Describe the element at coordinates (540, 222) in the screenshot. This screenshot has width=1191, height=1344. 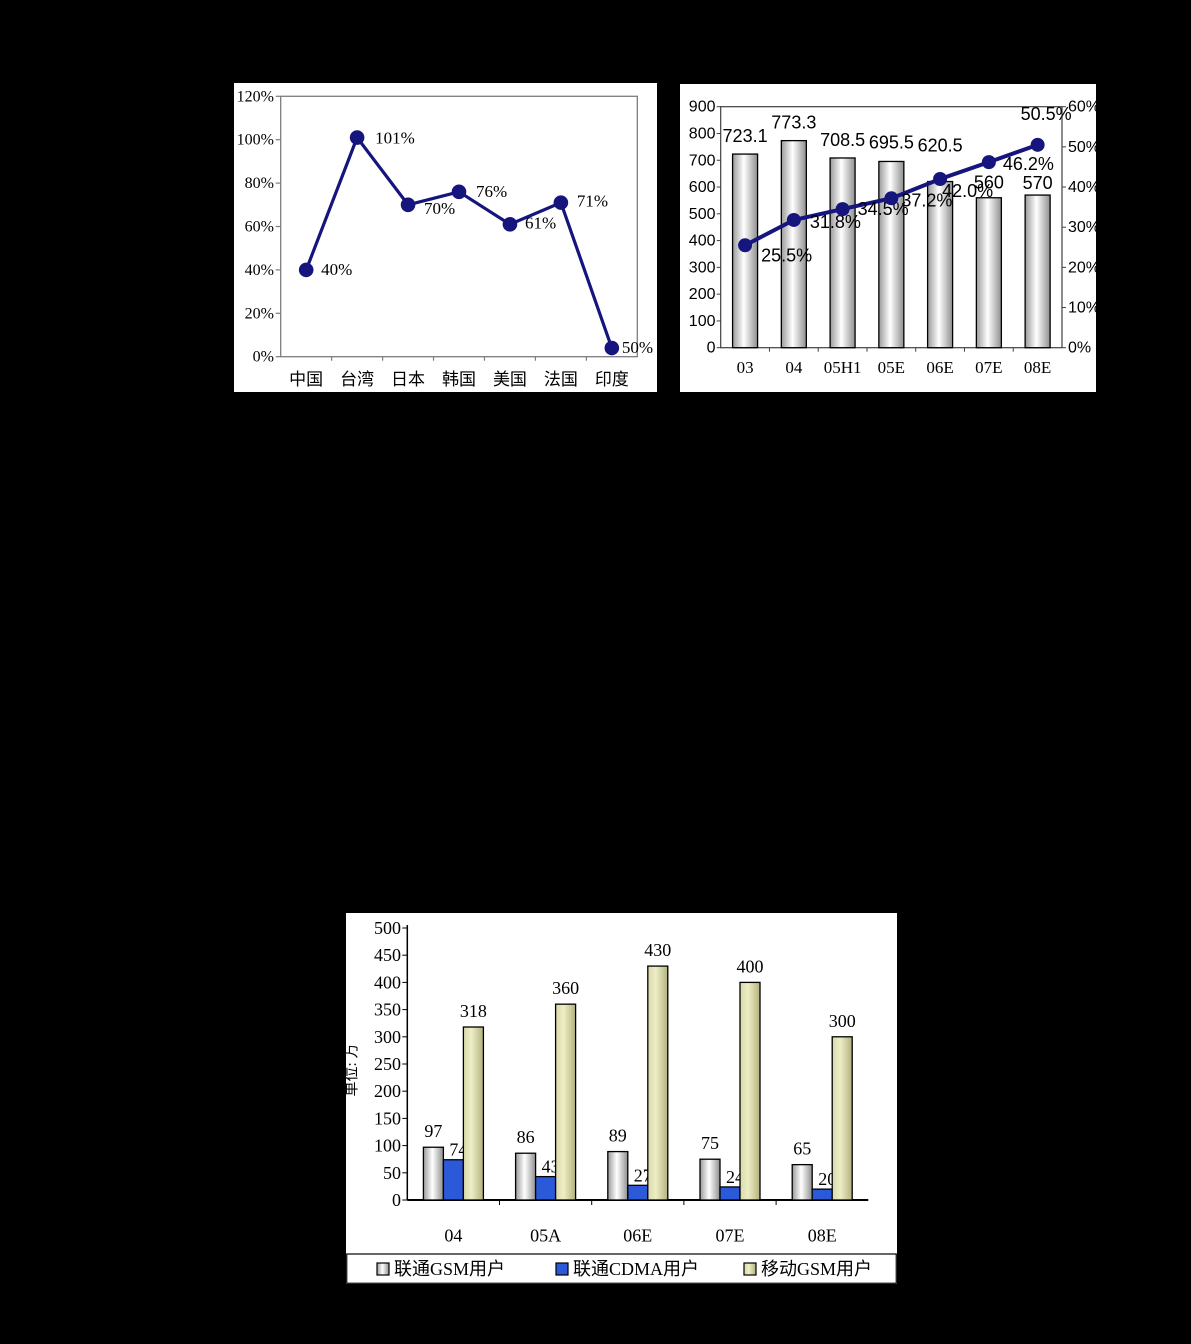
I see `data-point-label: 61%` at that location.